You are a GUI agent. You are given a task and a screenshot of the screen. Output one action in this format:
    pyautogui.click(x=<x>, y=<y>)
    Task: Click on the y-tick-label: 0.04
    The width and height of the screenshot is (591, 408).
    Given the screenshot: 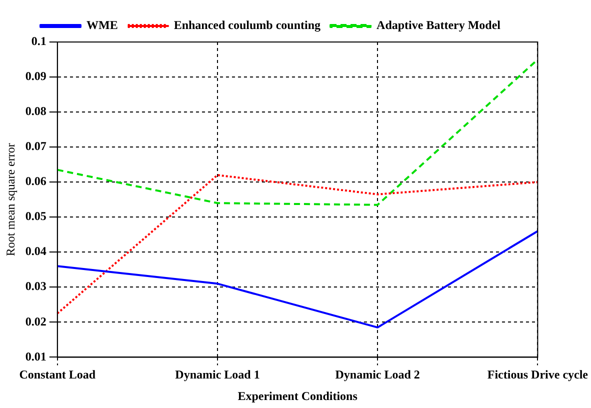 What is the action you would take?
    pyautogui.click(x=35, y=251)
    